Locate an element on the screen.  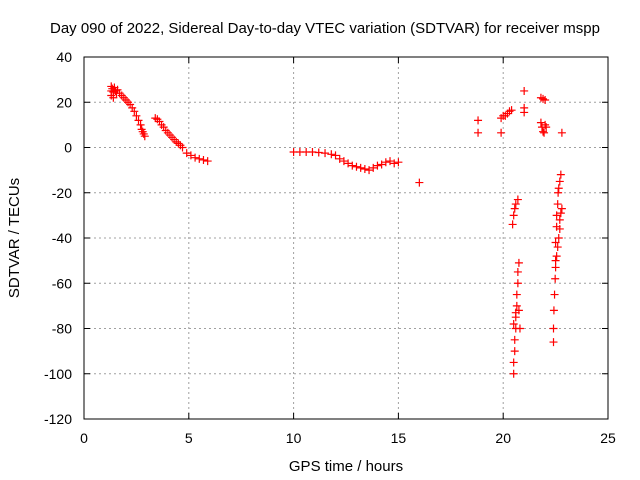
y-tick-label: 40 is located at coordinates (64, 57).